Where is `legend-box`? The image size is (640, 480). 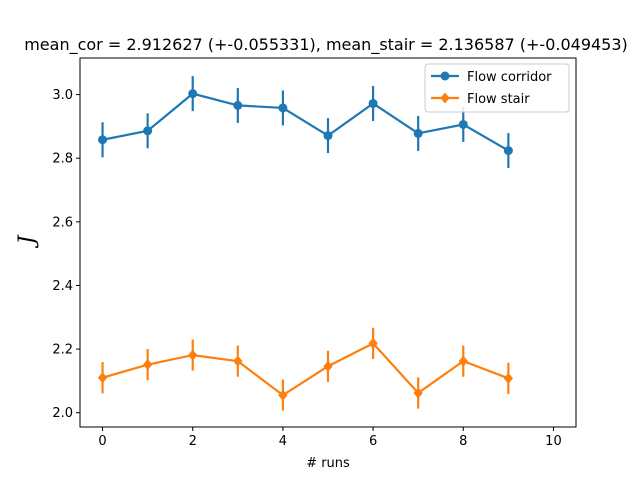
legend-box is located at coordinates (497, 88).